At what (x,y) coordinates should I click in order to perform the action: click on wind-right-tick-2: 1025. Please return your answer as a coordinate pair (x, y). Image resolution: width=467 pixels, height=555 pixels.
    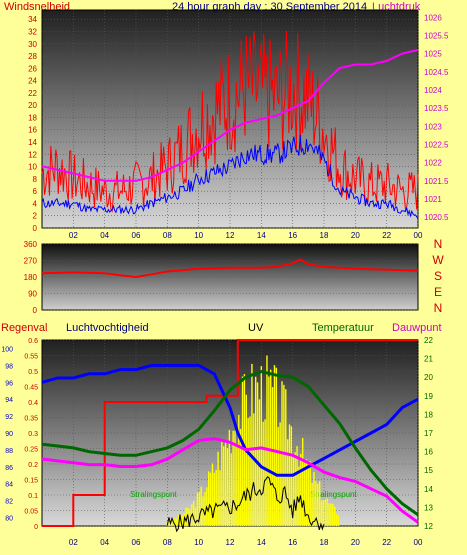
    Looking at the image, I should click on (433, 54).